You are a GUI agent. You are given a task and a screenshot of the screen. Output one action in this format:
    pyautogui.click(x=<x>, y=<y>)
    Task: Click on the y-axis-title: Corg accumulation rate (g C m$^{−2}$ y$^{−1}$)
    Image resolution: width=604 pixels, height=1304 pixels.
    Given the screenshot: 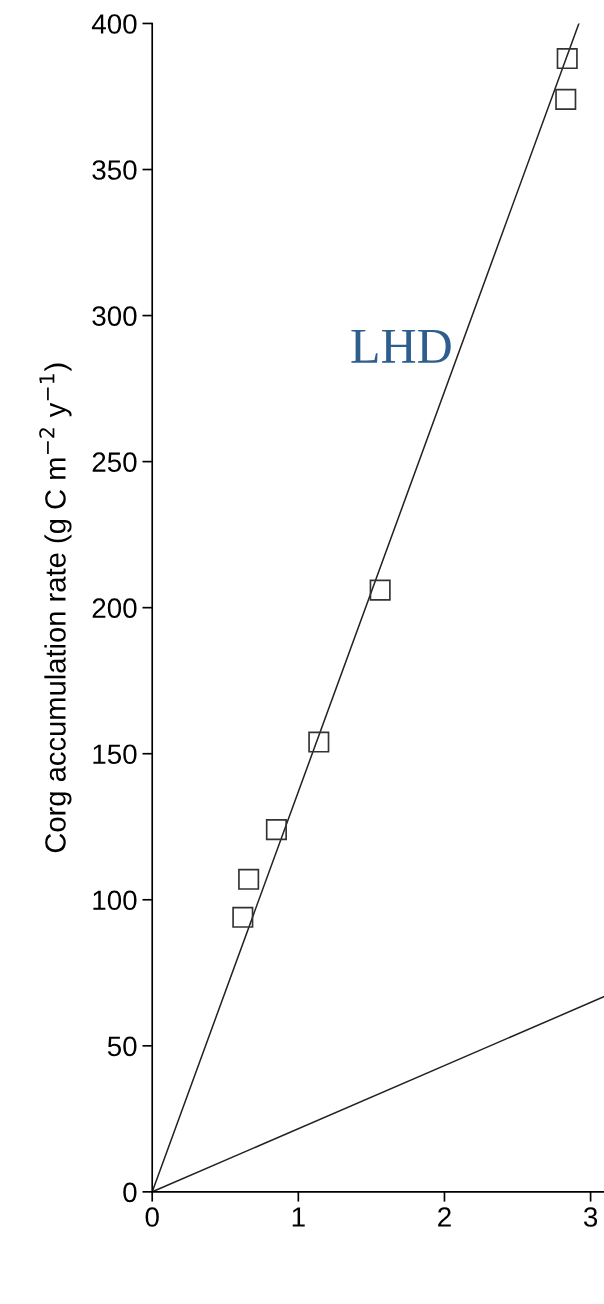 What is the action you would take?
    pyautogui.click(x=55, y=608)
    